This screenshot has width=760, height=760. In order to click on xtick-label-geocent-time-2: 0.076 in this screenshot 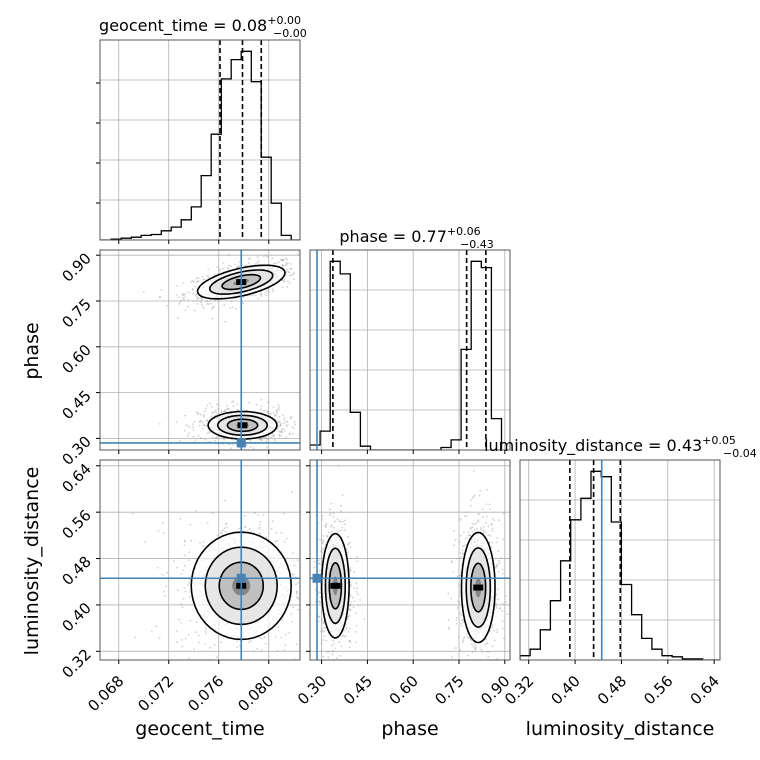, I will do `click(205, 693)`.